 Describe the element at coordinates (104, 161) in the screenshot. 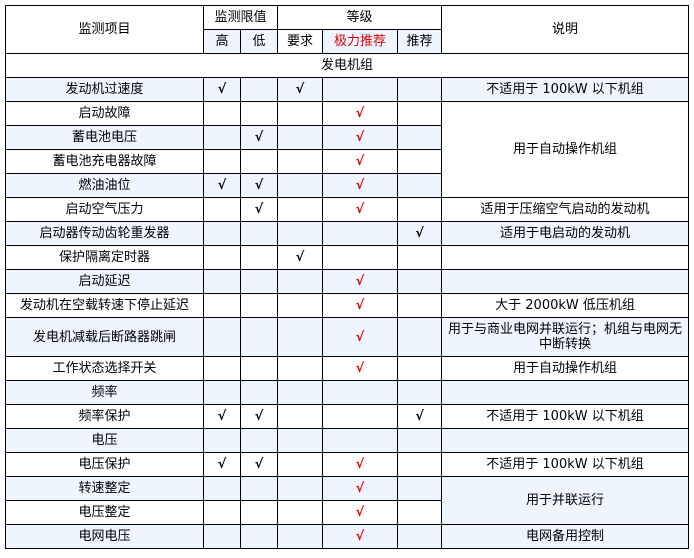

I see `row-item: 蓄电池充电器故障` at that location.